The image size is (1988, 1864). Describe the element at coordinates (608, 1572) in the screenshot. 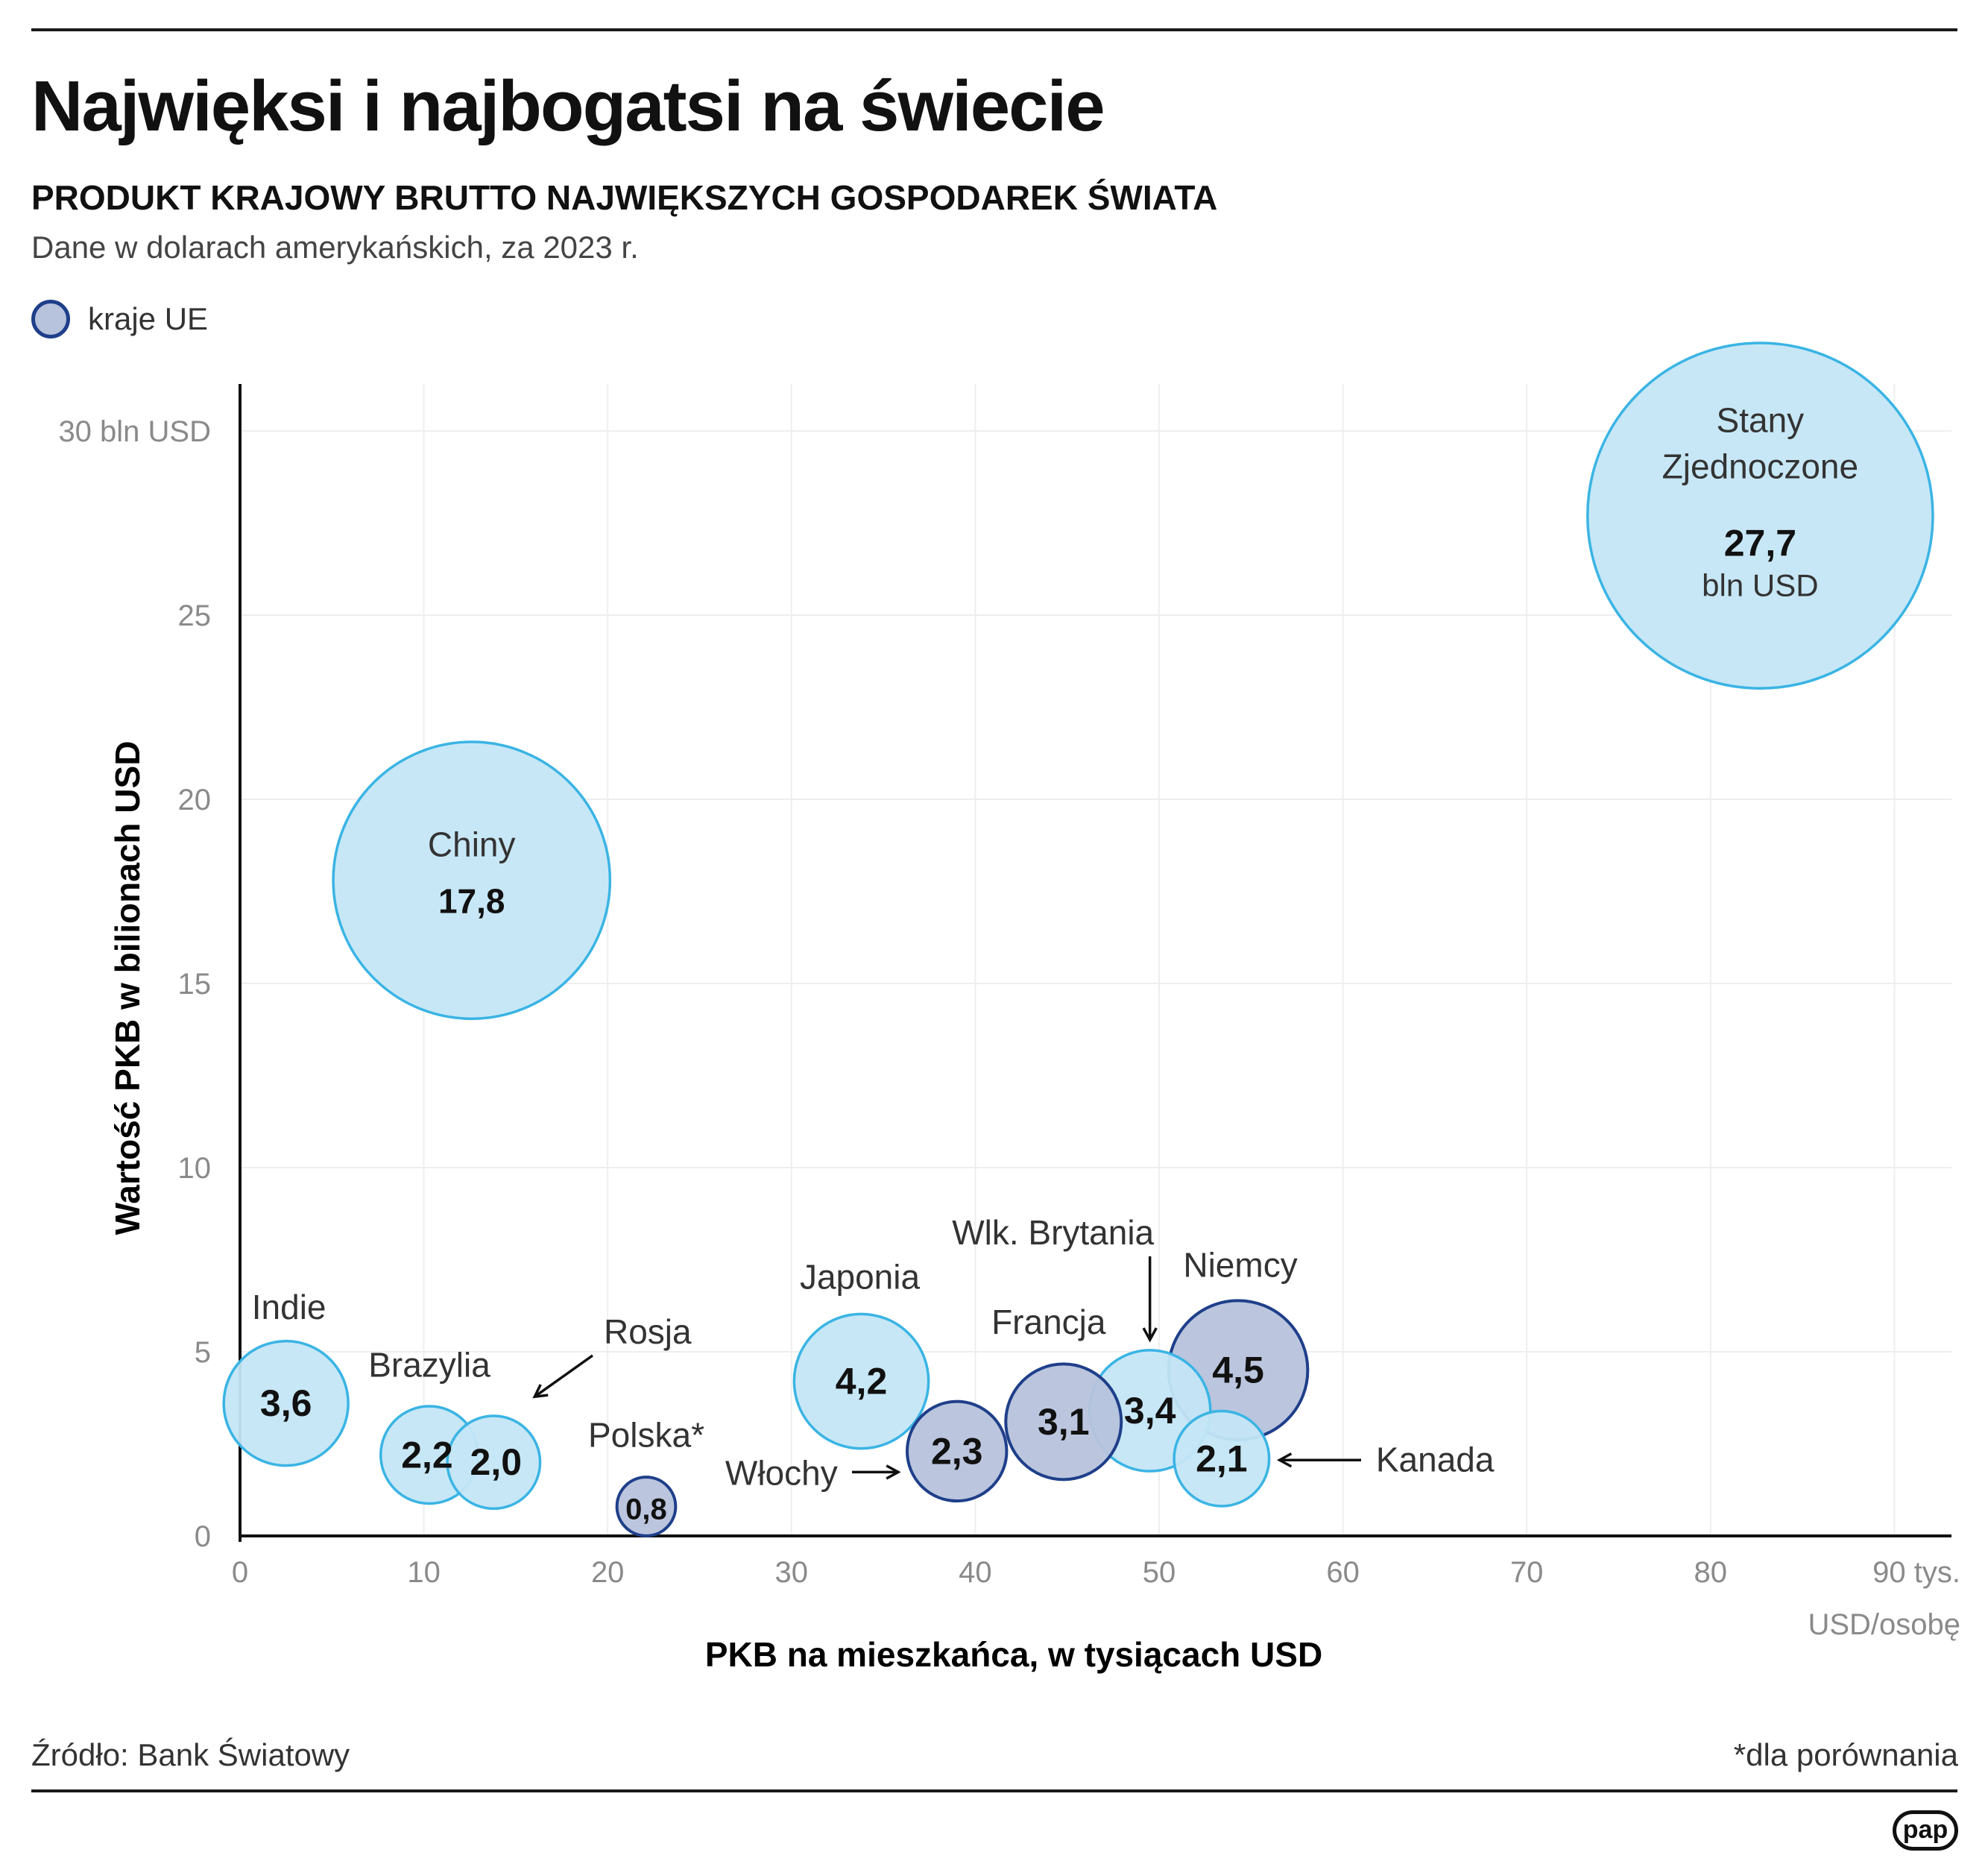

I see `x-tick-label: 20` at that location.